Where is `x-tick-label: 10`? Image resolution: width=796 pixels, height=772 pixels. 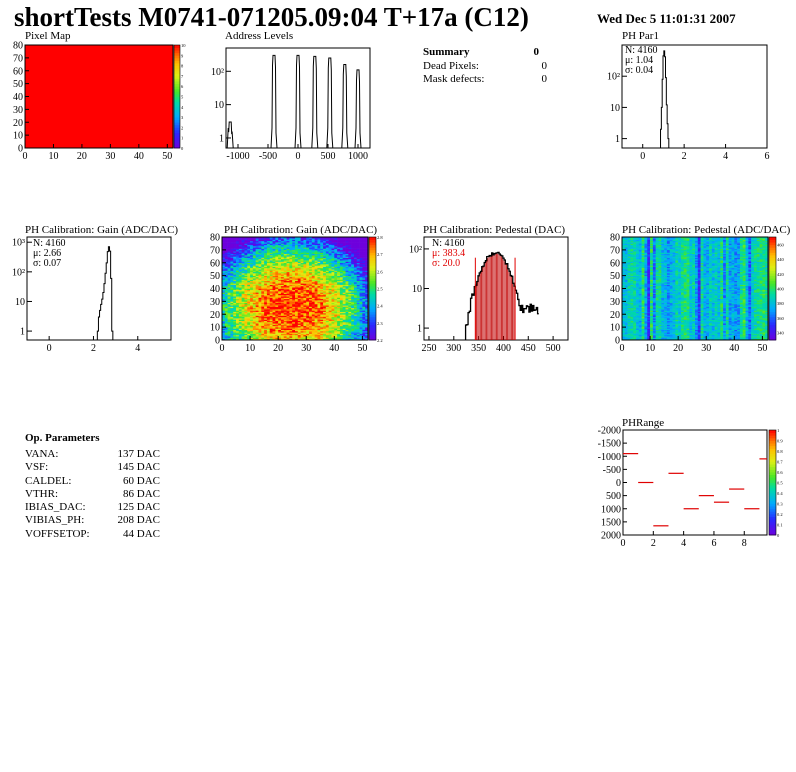
x-tick-label: 10 is located at coordinates (250, 348).